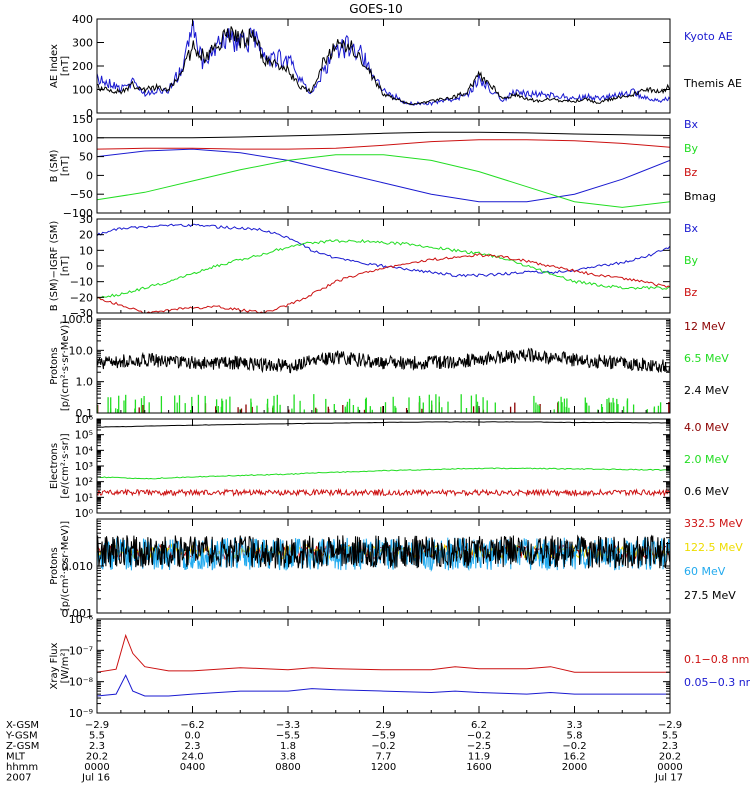 The height and width of the screenshot is (800, 750). I want to click on series-ae-kyoto-ae, so click(383, 63).